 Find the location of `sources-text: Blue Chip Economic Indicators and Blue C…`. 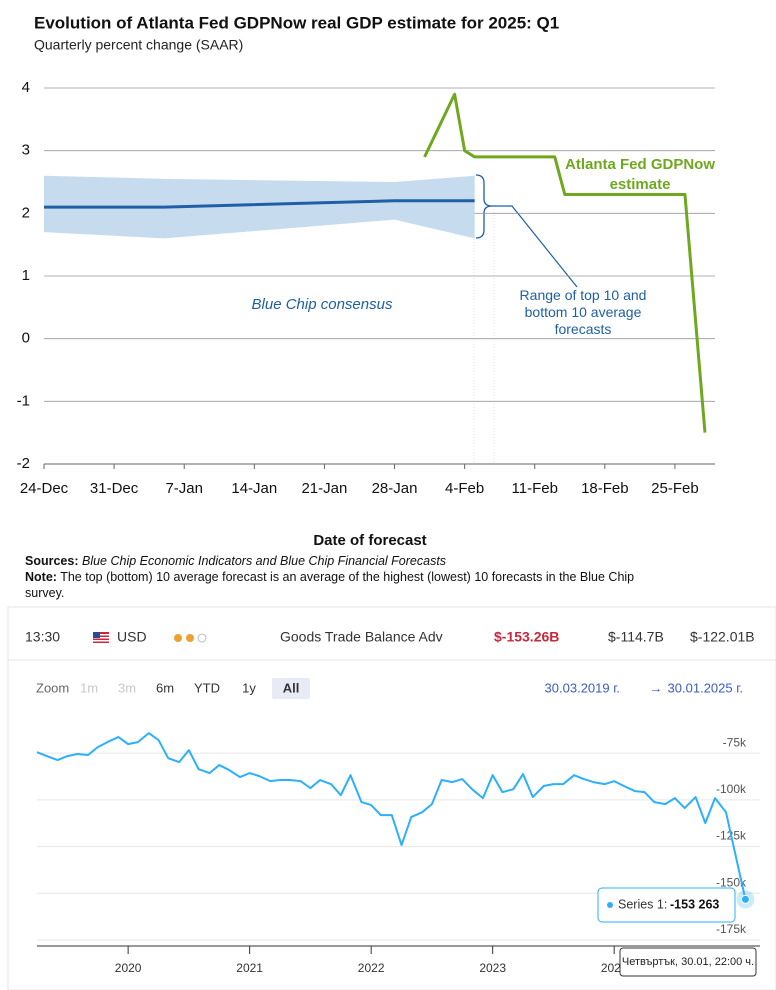

sources-text: Blue Chip Economic Indicators and Blue C… is located at coordinates (264, 561).